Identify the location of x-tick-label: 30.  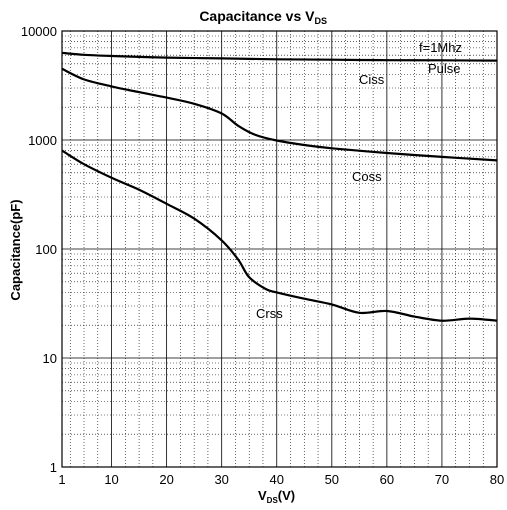
(221, 479).